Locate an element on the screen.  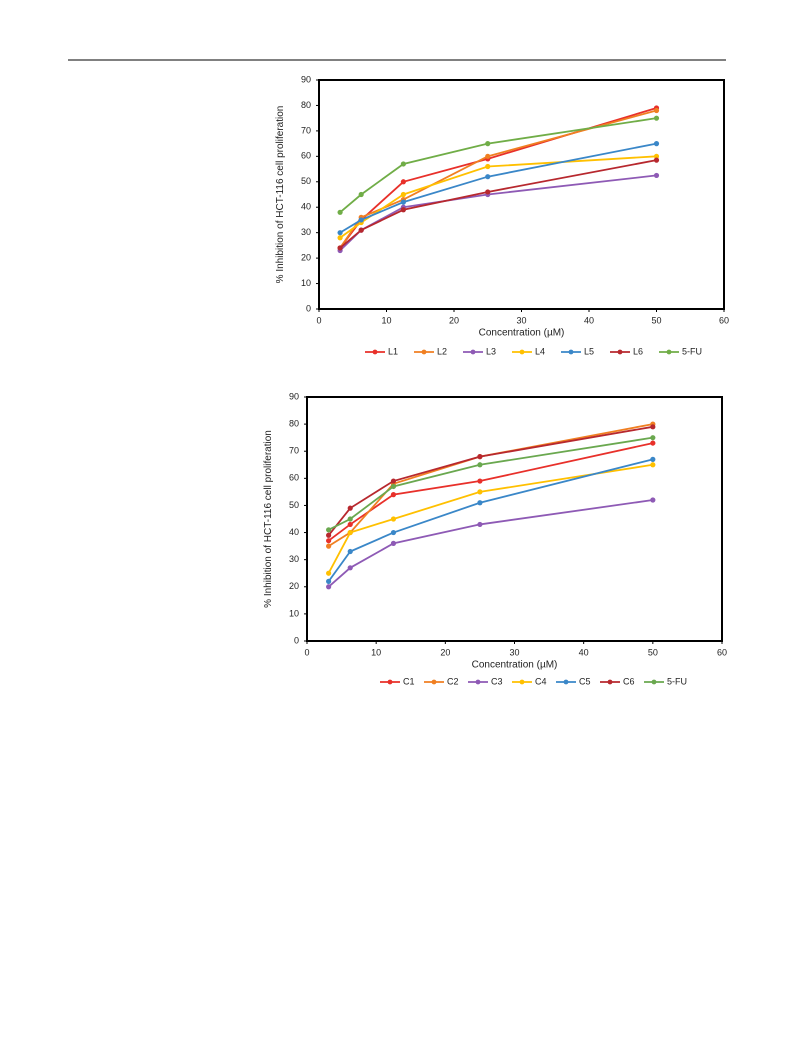
legend-label: C5 is located at coordinates (585, 681).